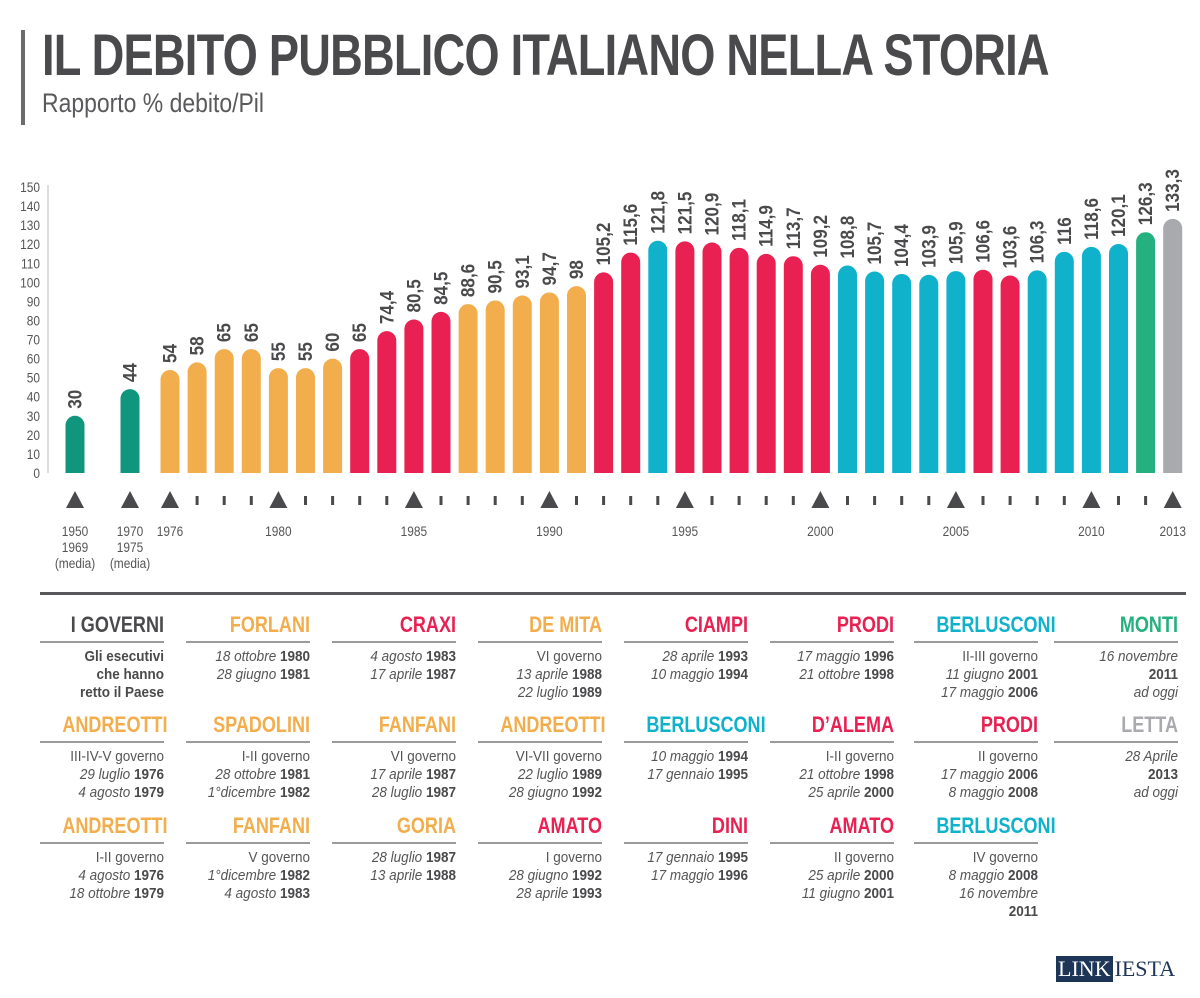 The height and width of the screenshot is (998, 1200). I want to click on text: VI-VII governo, so click(558, 756).